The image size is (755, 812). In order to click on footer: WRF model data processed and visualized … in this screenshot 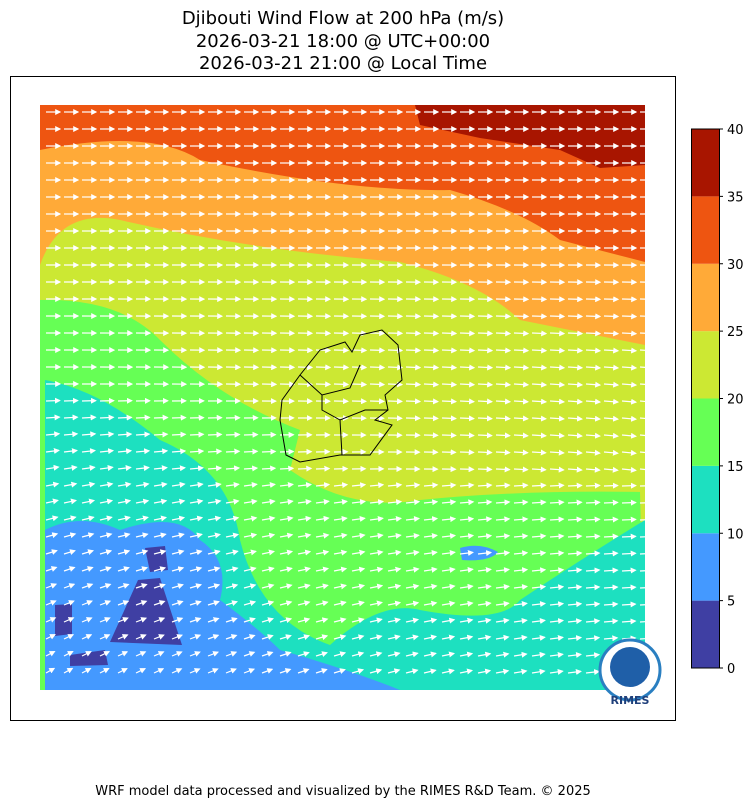, I will do `click(343, 791)`.